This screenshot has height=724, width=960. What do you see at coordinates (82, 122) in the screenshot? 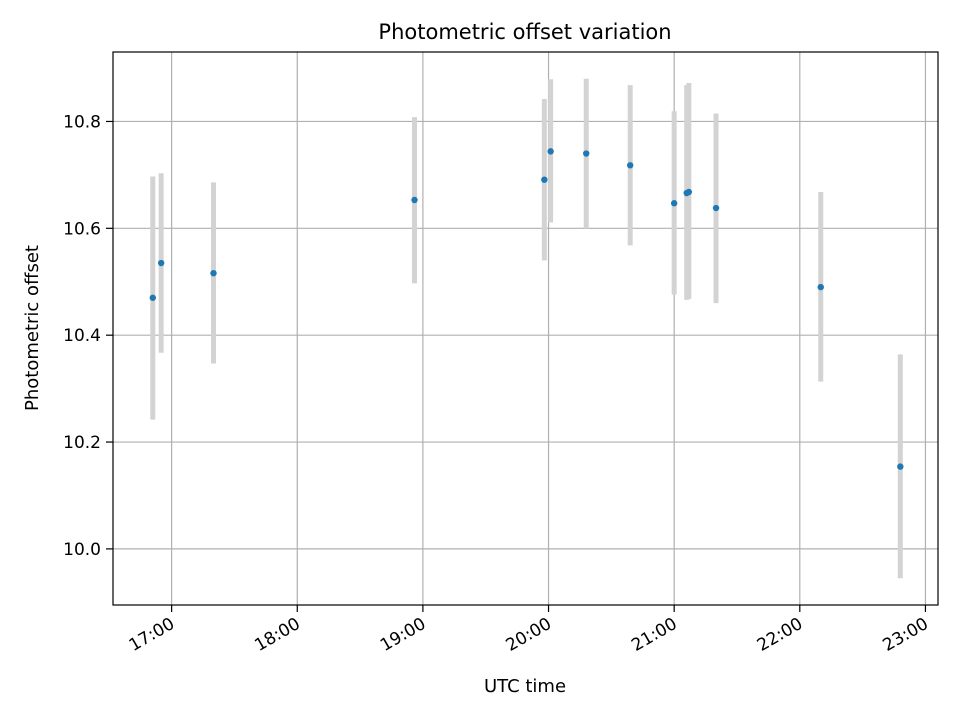
I see `y-tick-label: 10.8` at bounding box center [82, 122].